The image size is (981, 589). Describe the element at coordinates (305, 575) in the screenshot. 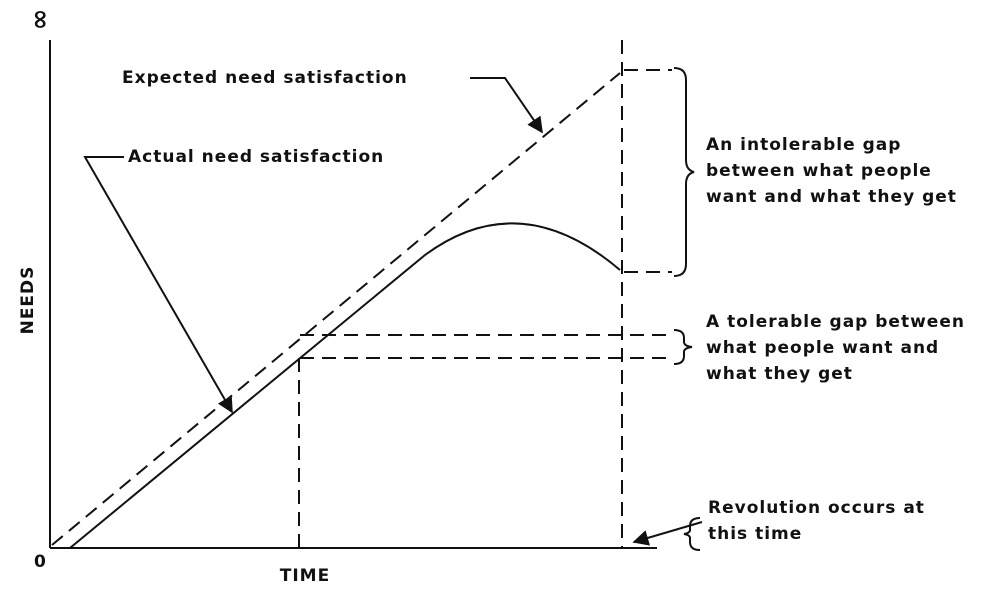

I see `x-axis-label: TIME` at that location.